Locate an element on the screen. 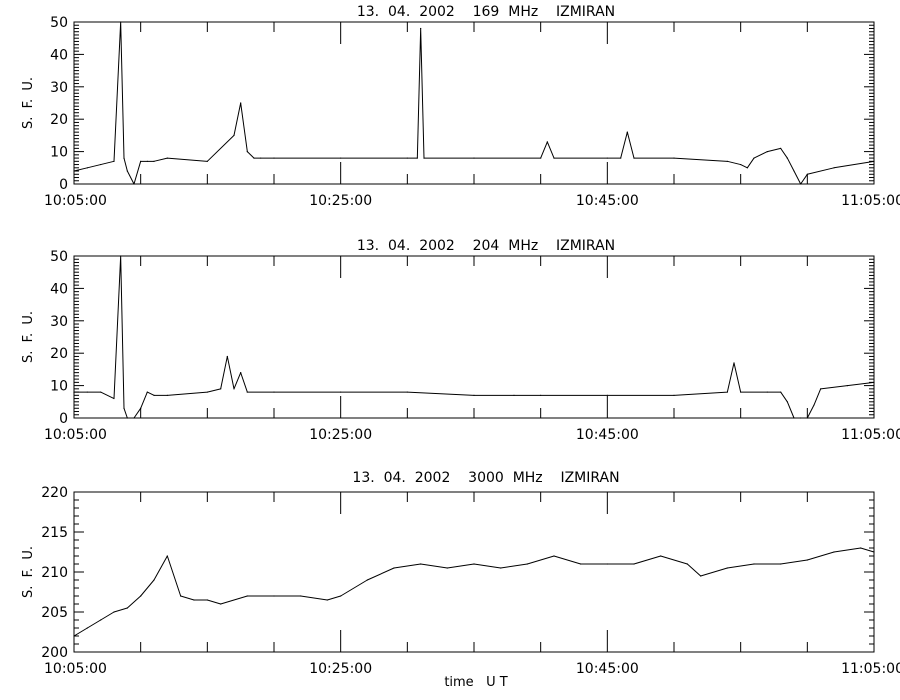 The width and height of the screenshot is (900, 700). chart-title: 13. 04. 2002 204 MHz IZMIRAN is located at coordinates (486, 246).